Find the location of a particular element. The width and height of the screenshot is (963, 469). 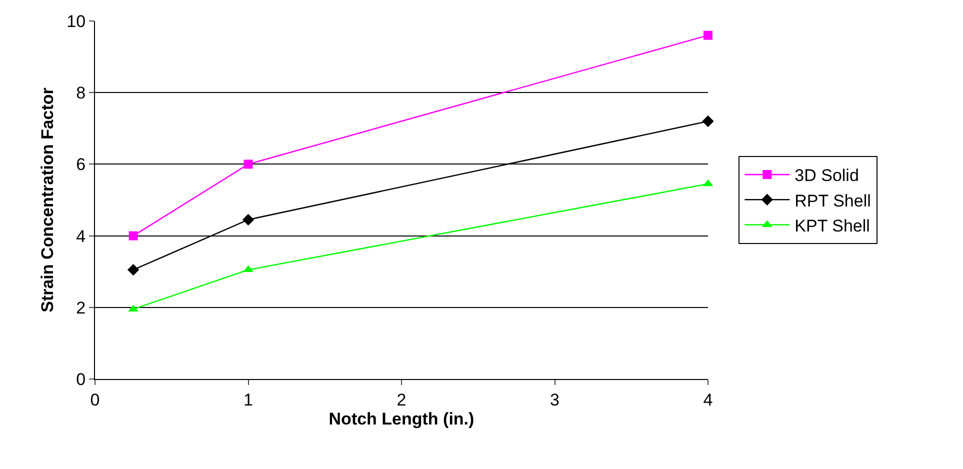

y-tick-label: 8 is located at coordinates (81, 93).